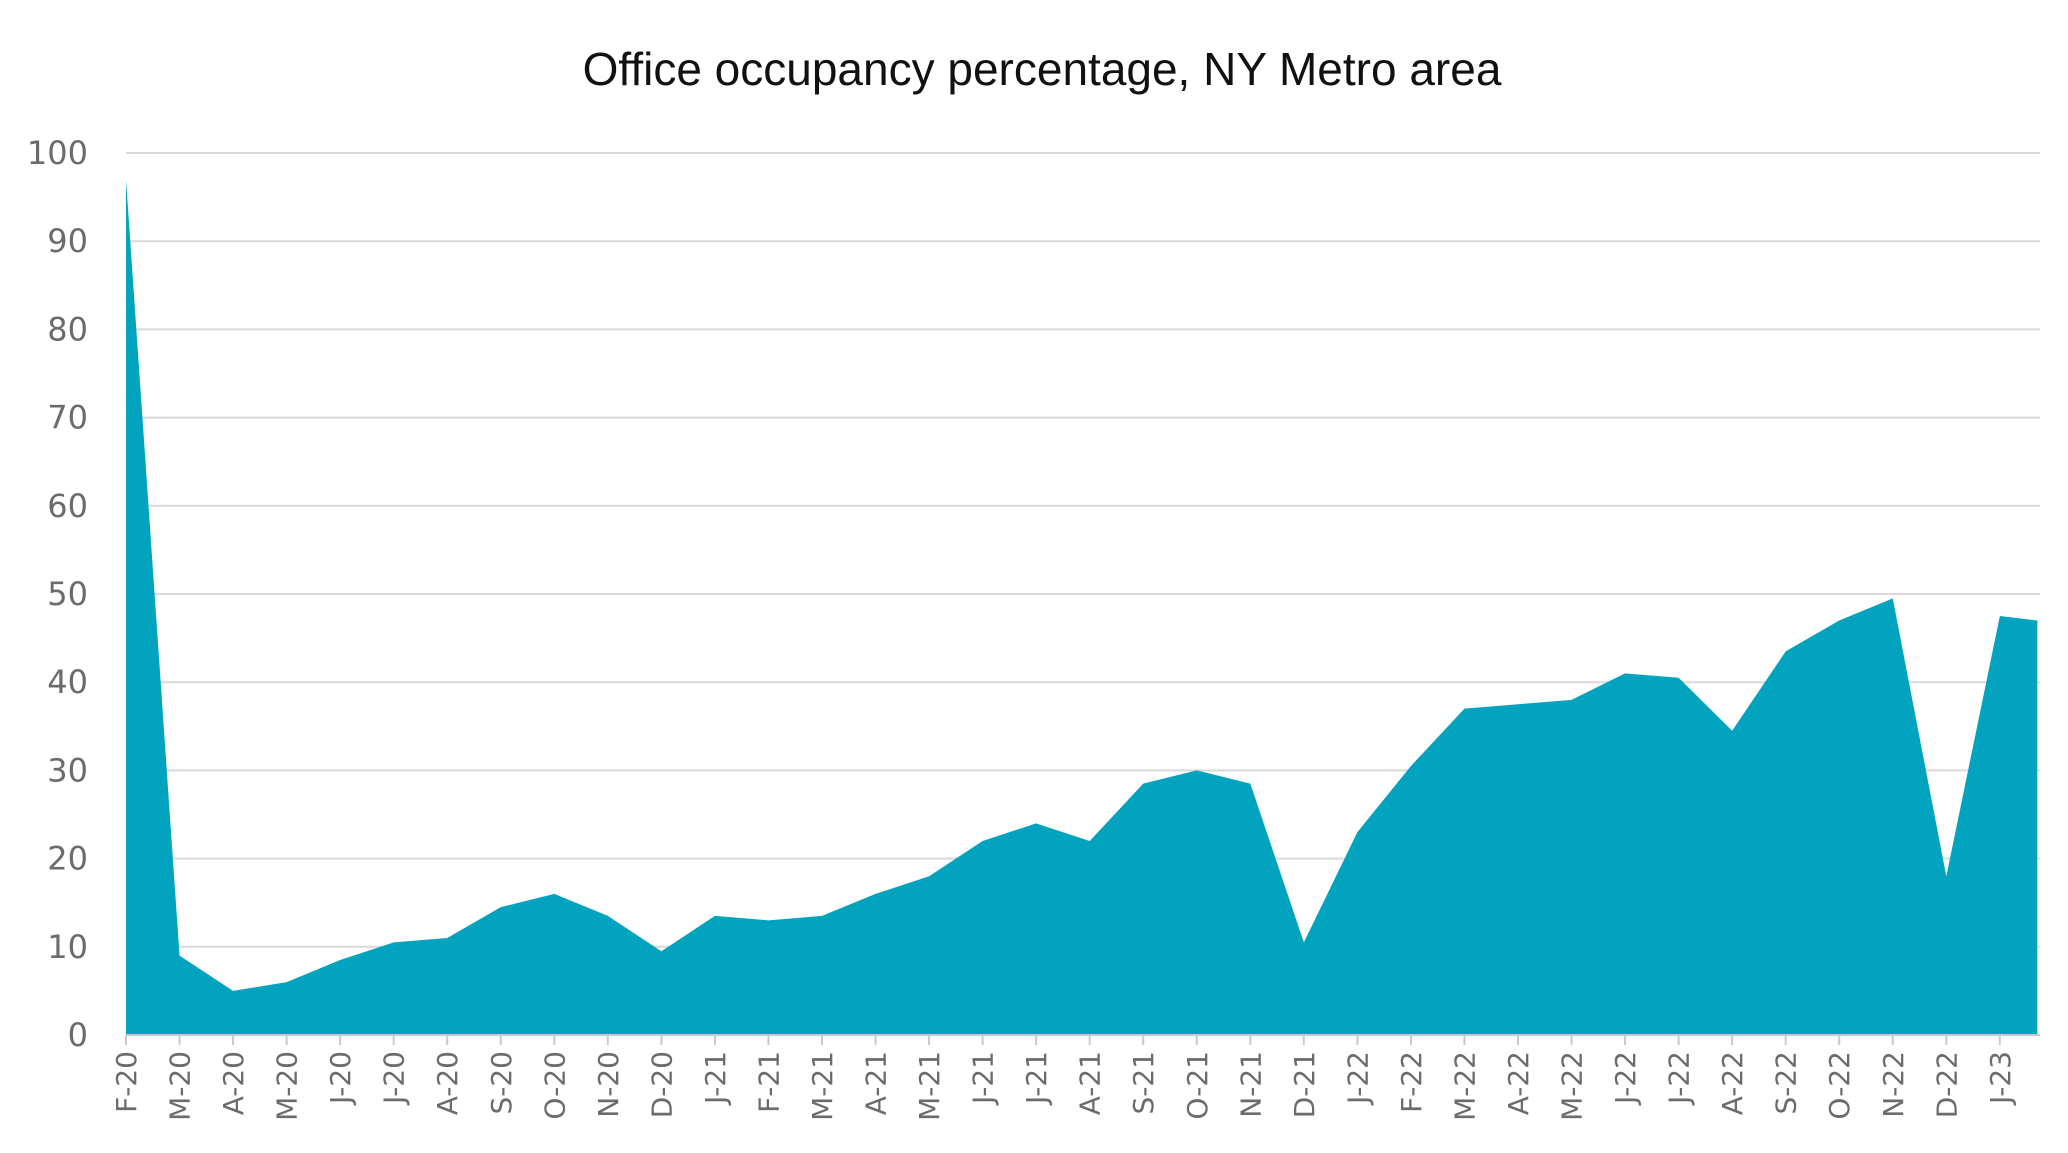  Describe the element at coordinates (1786, 1083) in the screenshot. I see `x-tick-label: S-22` at that location.